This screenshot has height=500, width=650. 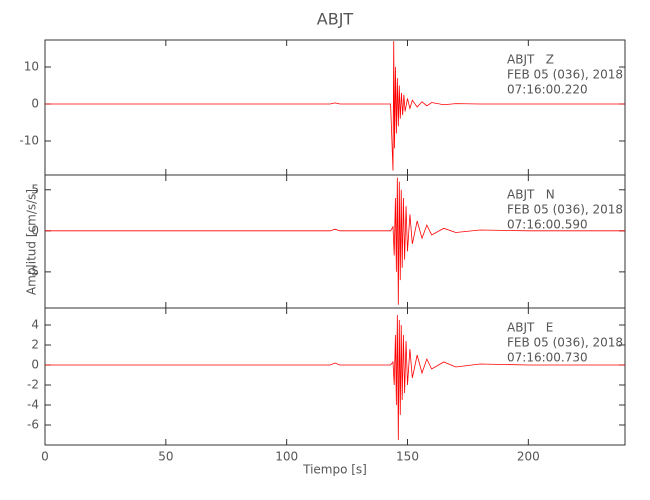 What do you see at coordinates (33, 385) in the screenshot?
I see `y-tick-label: -2` at bounding box center [33, 385].